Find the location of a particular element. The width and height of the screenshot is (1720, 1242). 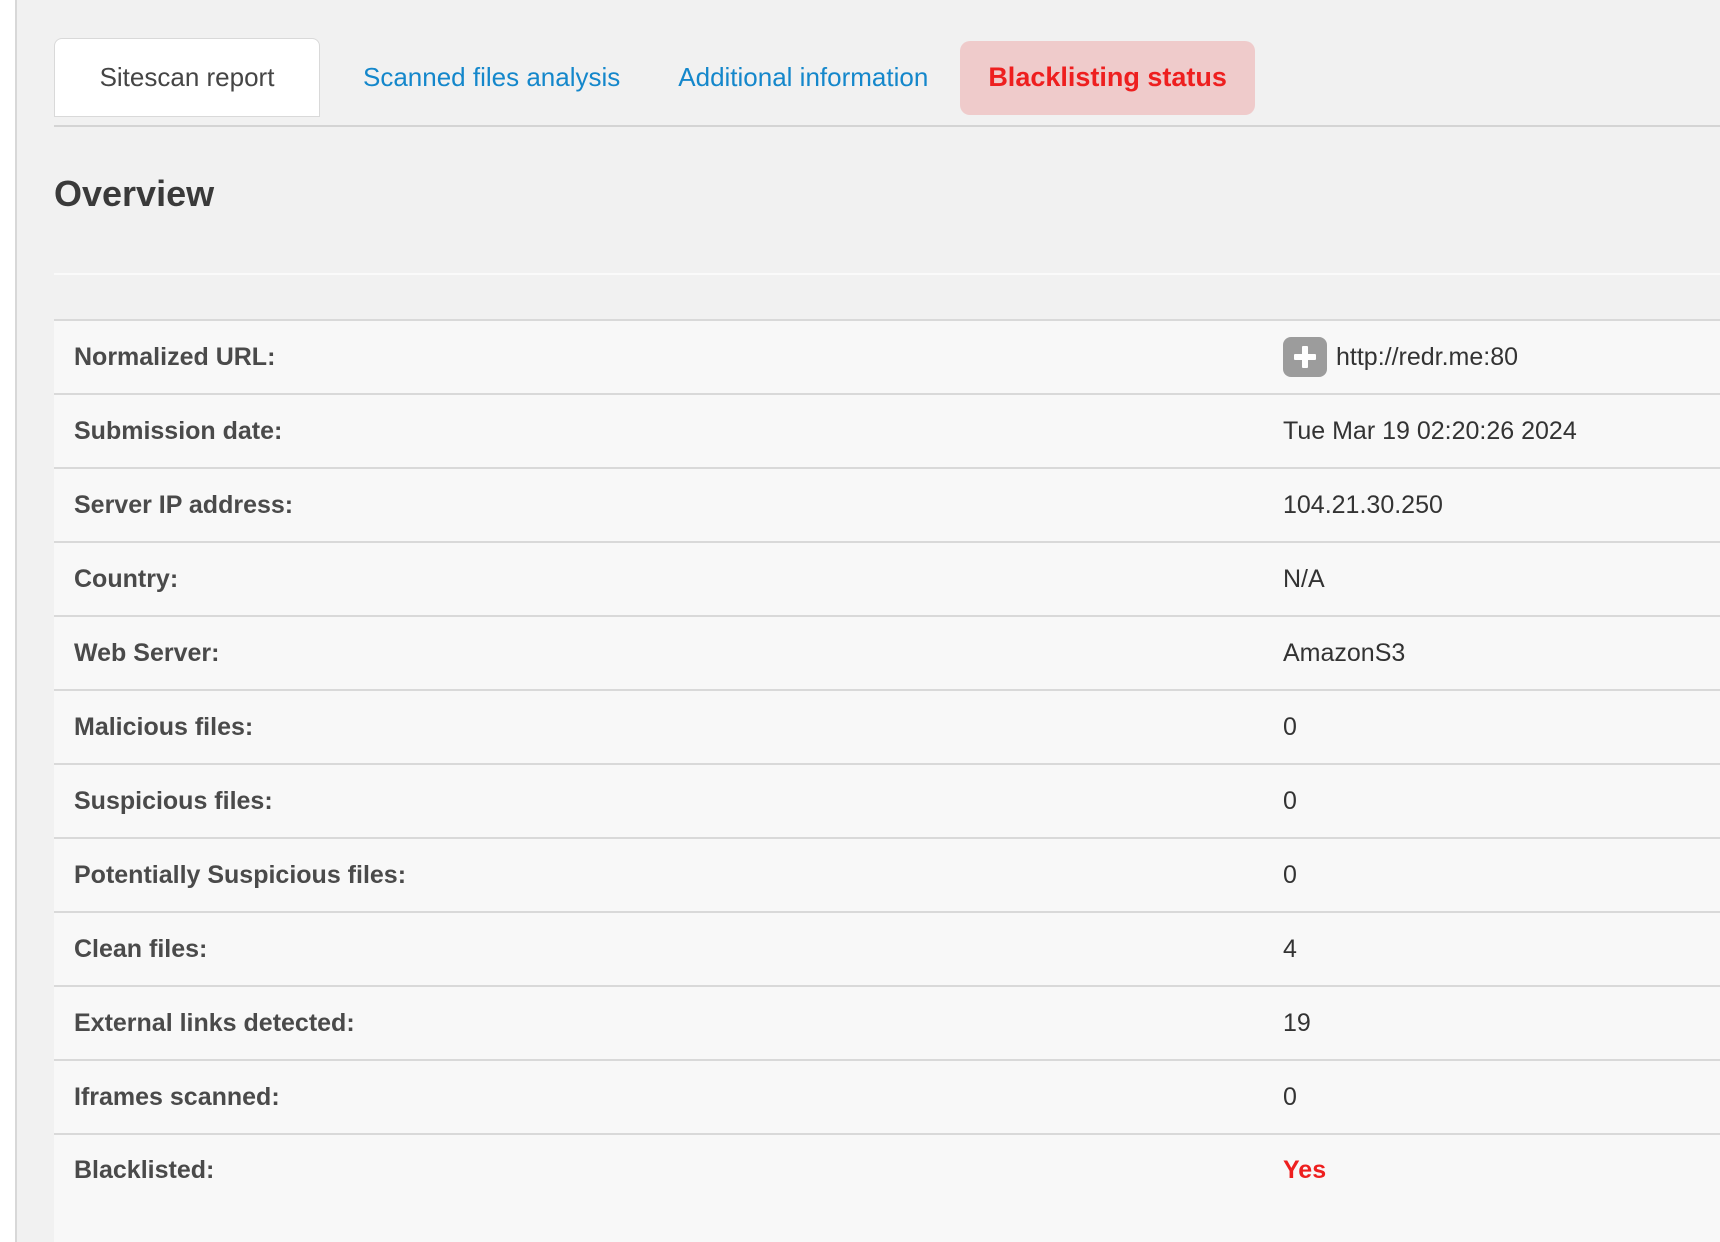

row-value: Yes is located at coordinates (1304, 1170).